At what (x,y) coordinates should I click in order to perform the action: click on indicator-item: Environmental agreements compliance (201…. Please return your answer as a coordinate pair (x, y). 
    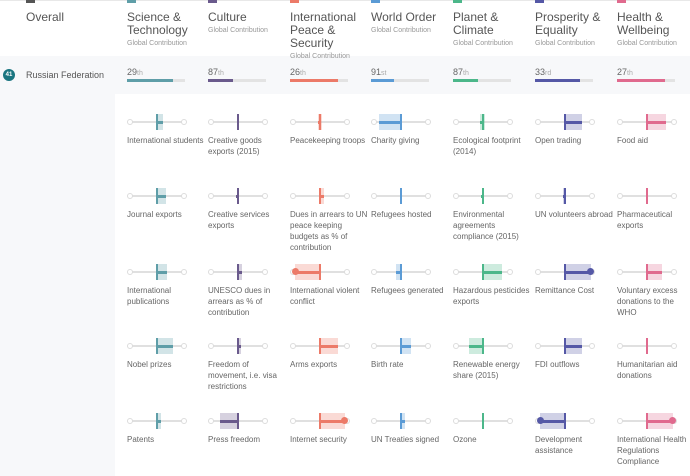
    Looking at the image, I should click on (486, 215).